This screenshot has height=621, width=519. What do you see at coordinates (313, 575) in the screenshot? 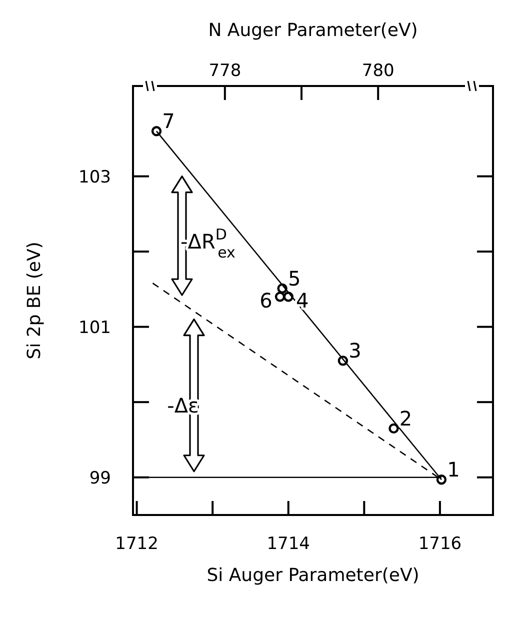
I see `x-axis-title: Si Auger Parameter(eV)` at bounding box center [313, 575].